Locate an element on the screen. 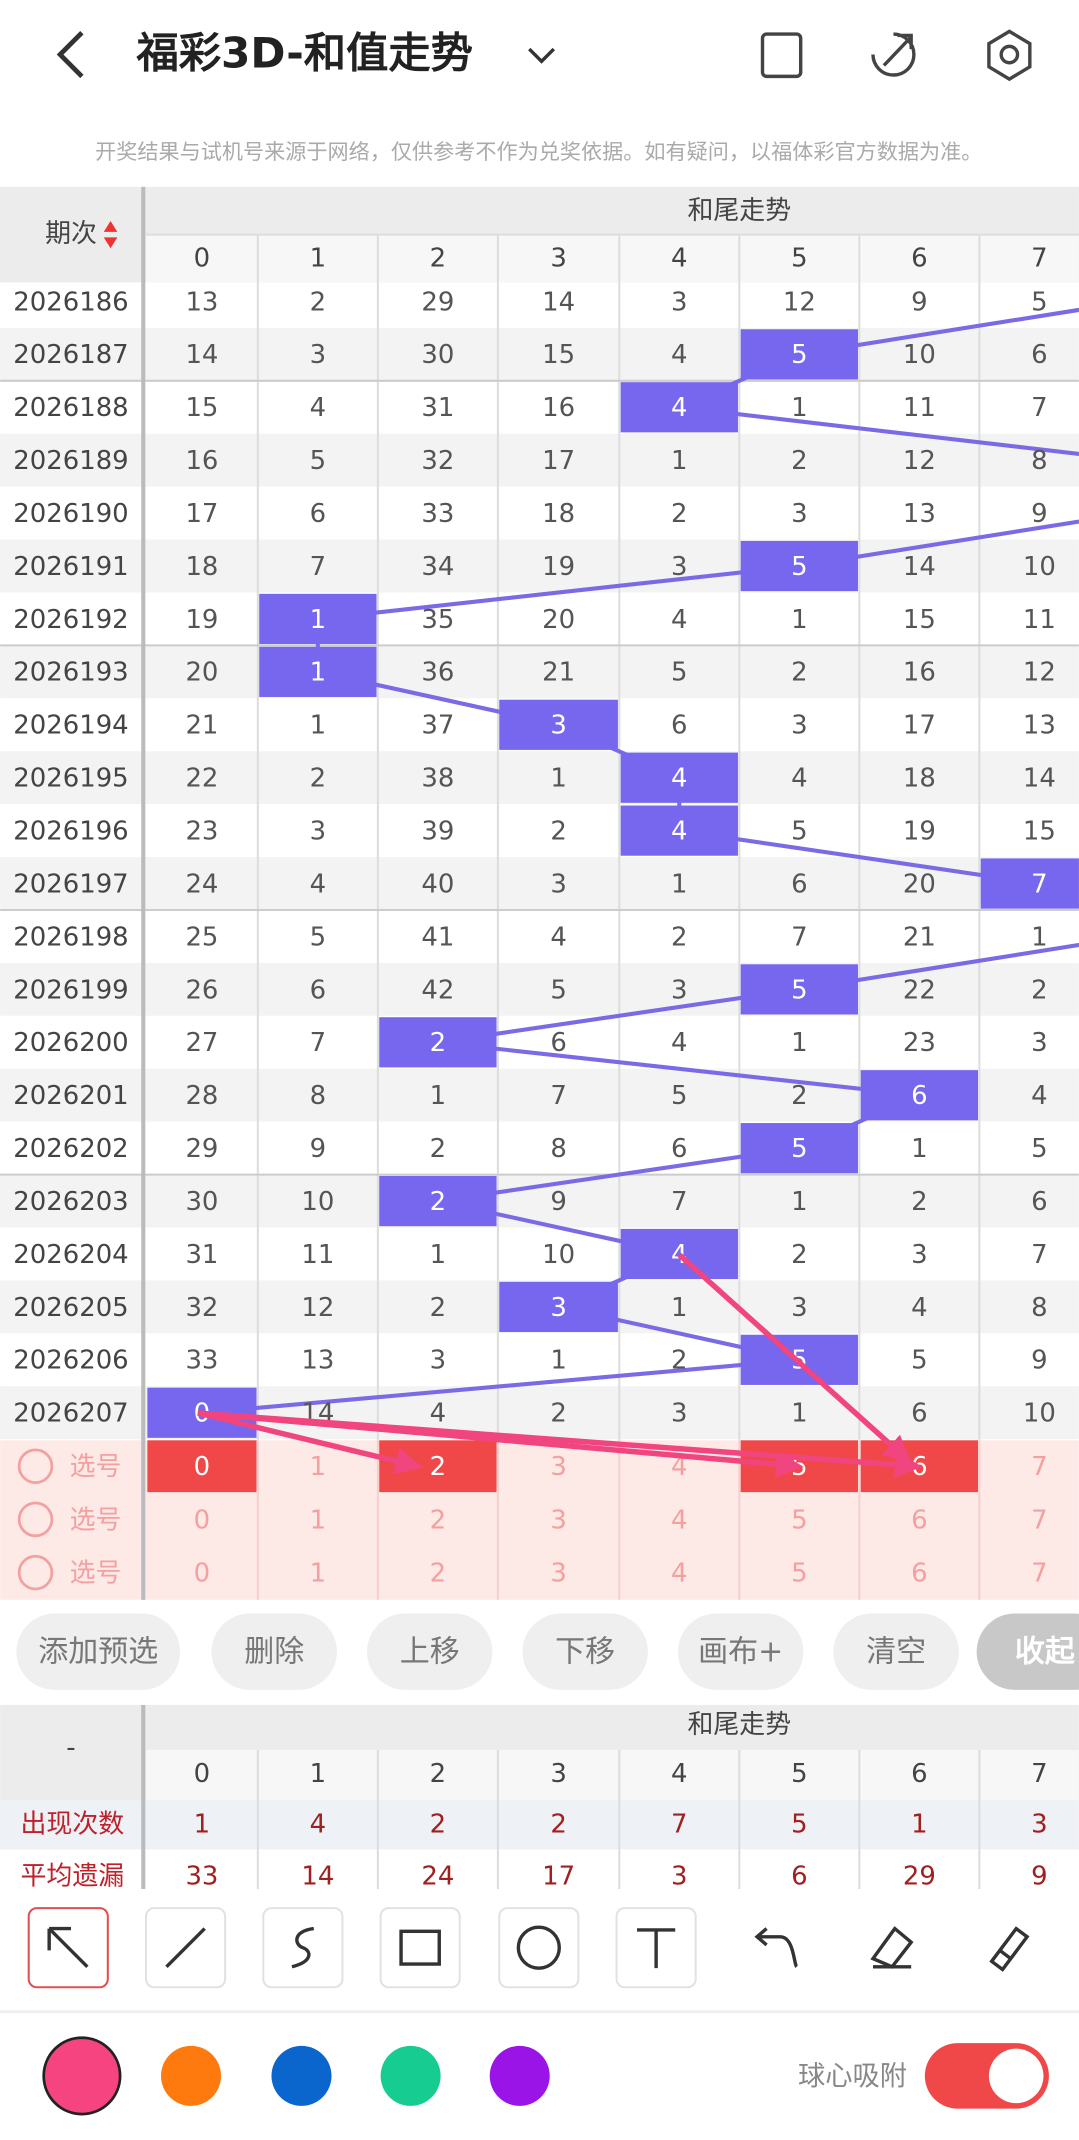 Image resolution: width=1079 pixels, height=2140 pixels. button-label: 上移 is located at coordinates (430, 1652).